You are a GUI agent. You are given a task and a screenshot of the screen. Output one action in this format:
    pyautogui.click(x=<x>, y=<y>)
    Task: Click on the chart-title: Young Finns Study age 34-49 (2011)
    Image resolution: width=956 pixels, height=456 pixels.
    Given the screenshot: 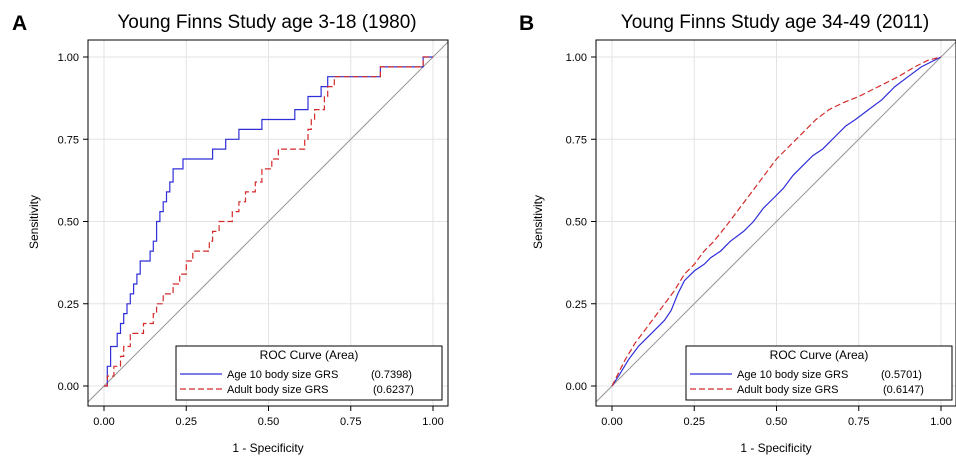 What is the action you would take?
    pyautogui.click(x=775, y=22)
    